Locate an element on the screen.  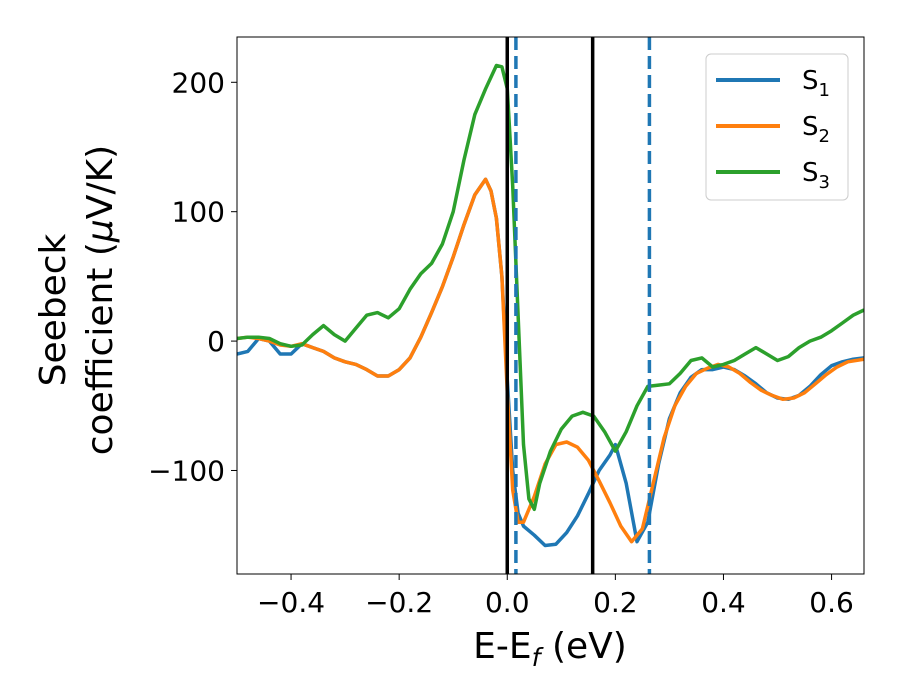
x-tick-label: 0.4 is located at coordinates (723, 602).